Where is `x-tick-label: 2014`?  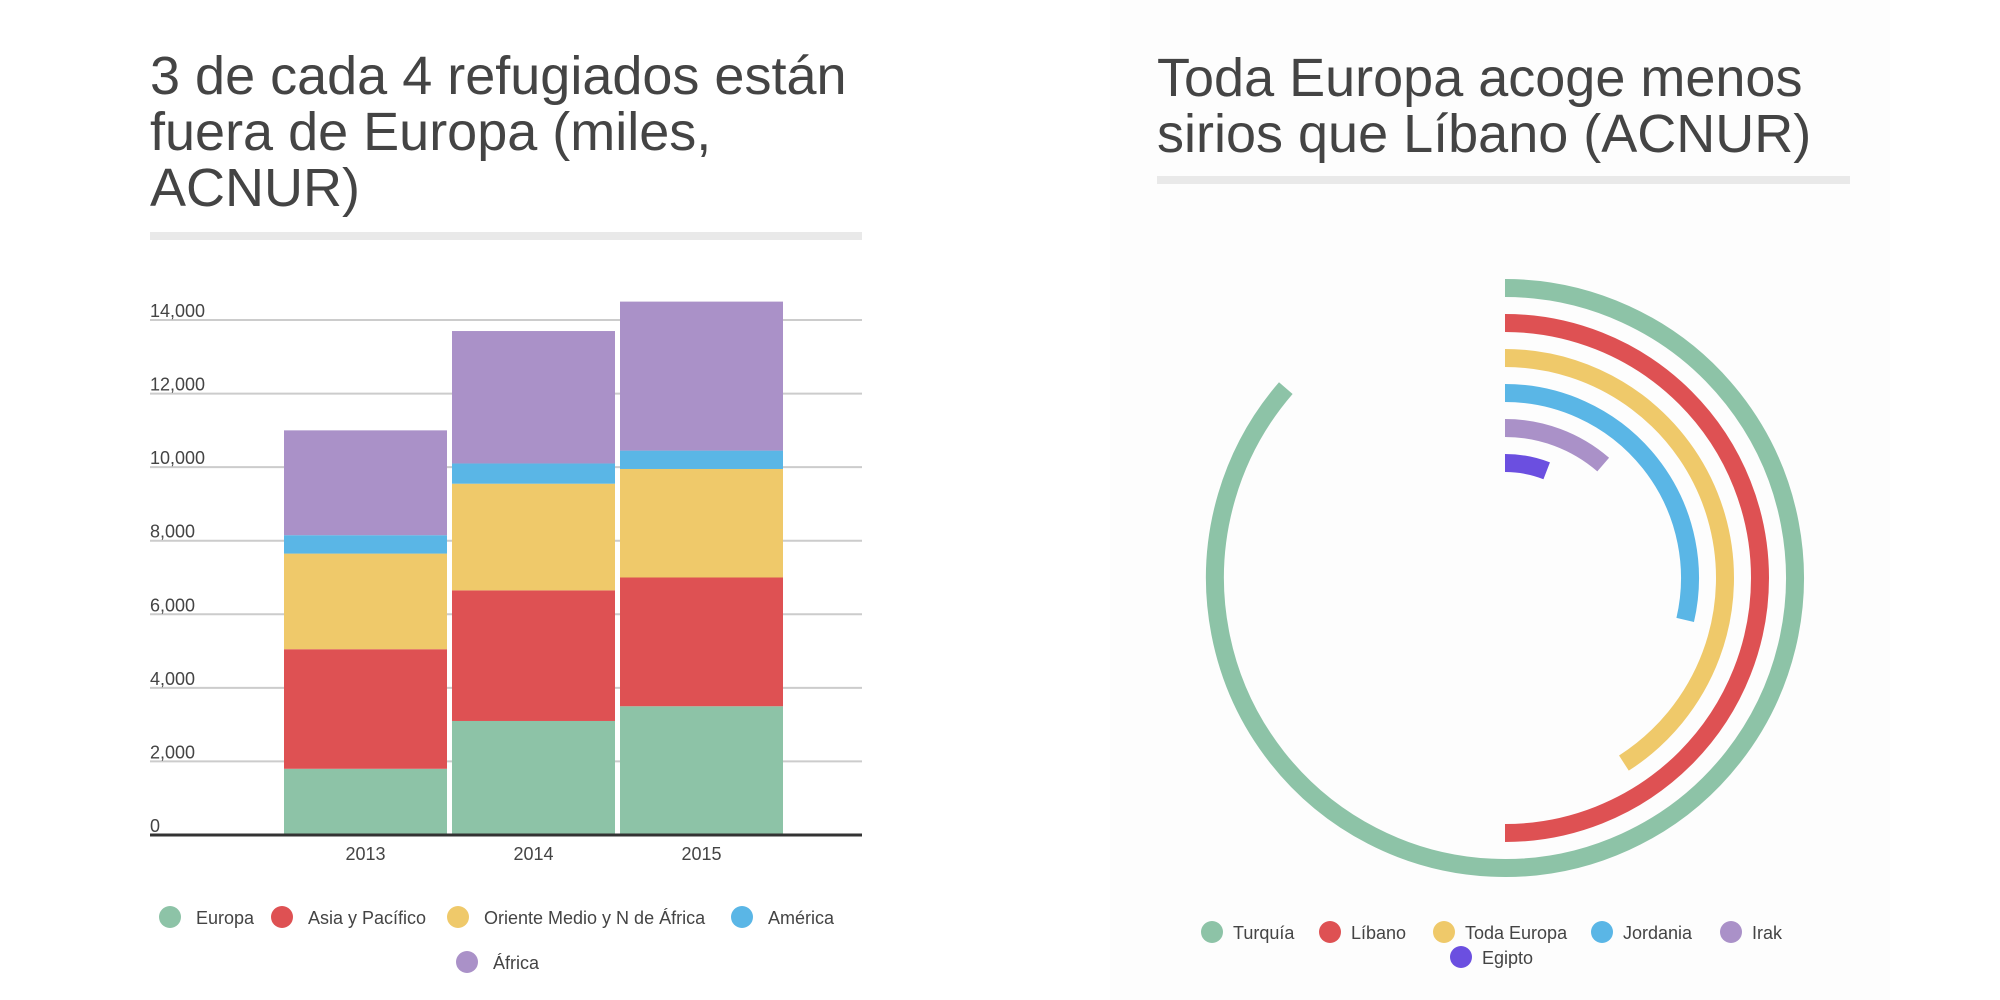
x-tick-label: 2014 is located at coordinates (533, 854).